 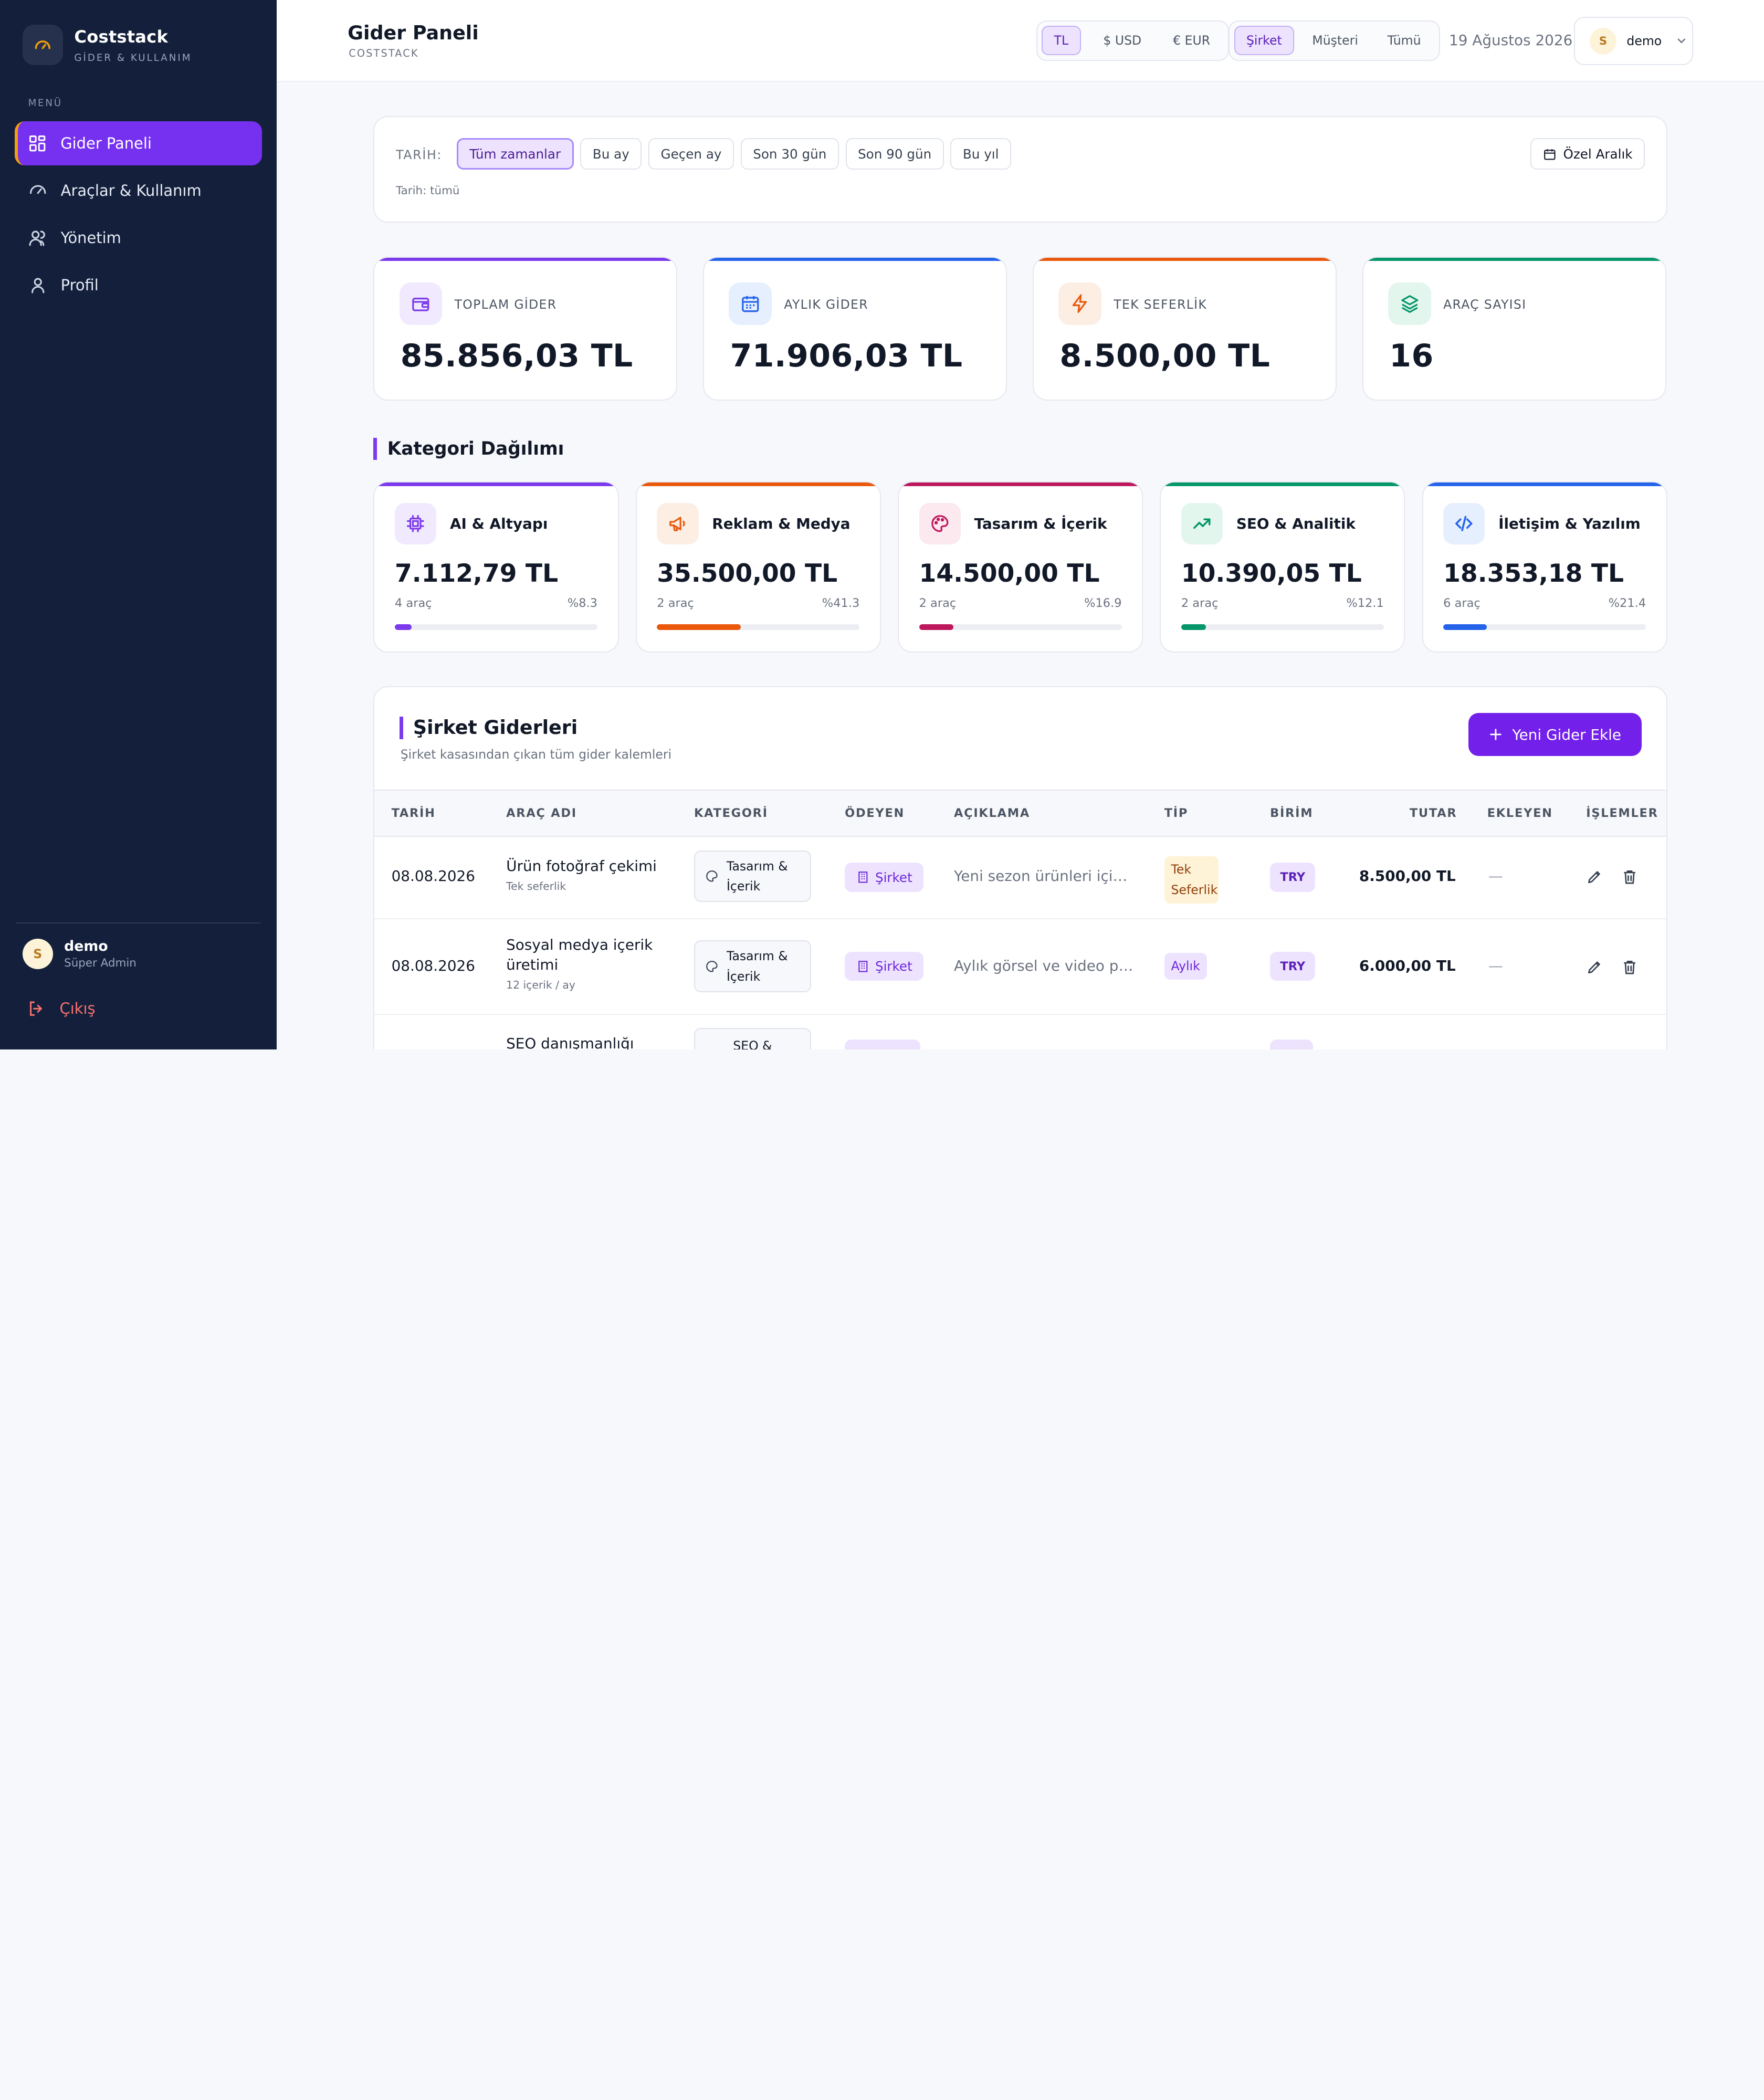 I want to click on category-amount: 7.112,79 TL, so click(x=476, y=573).